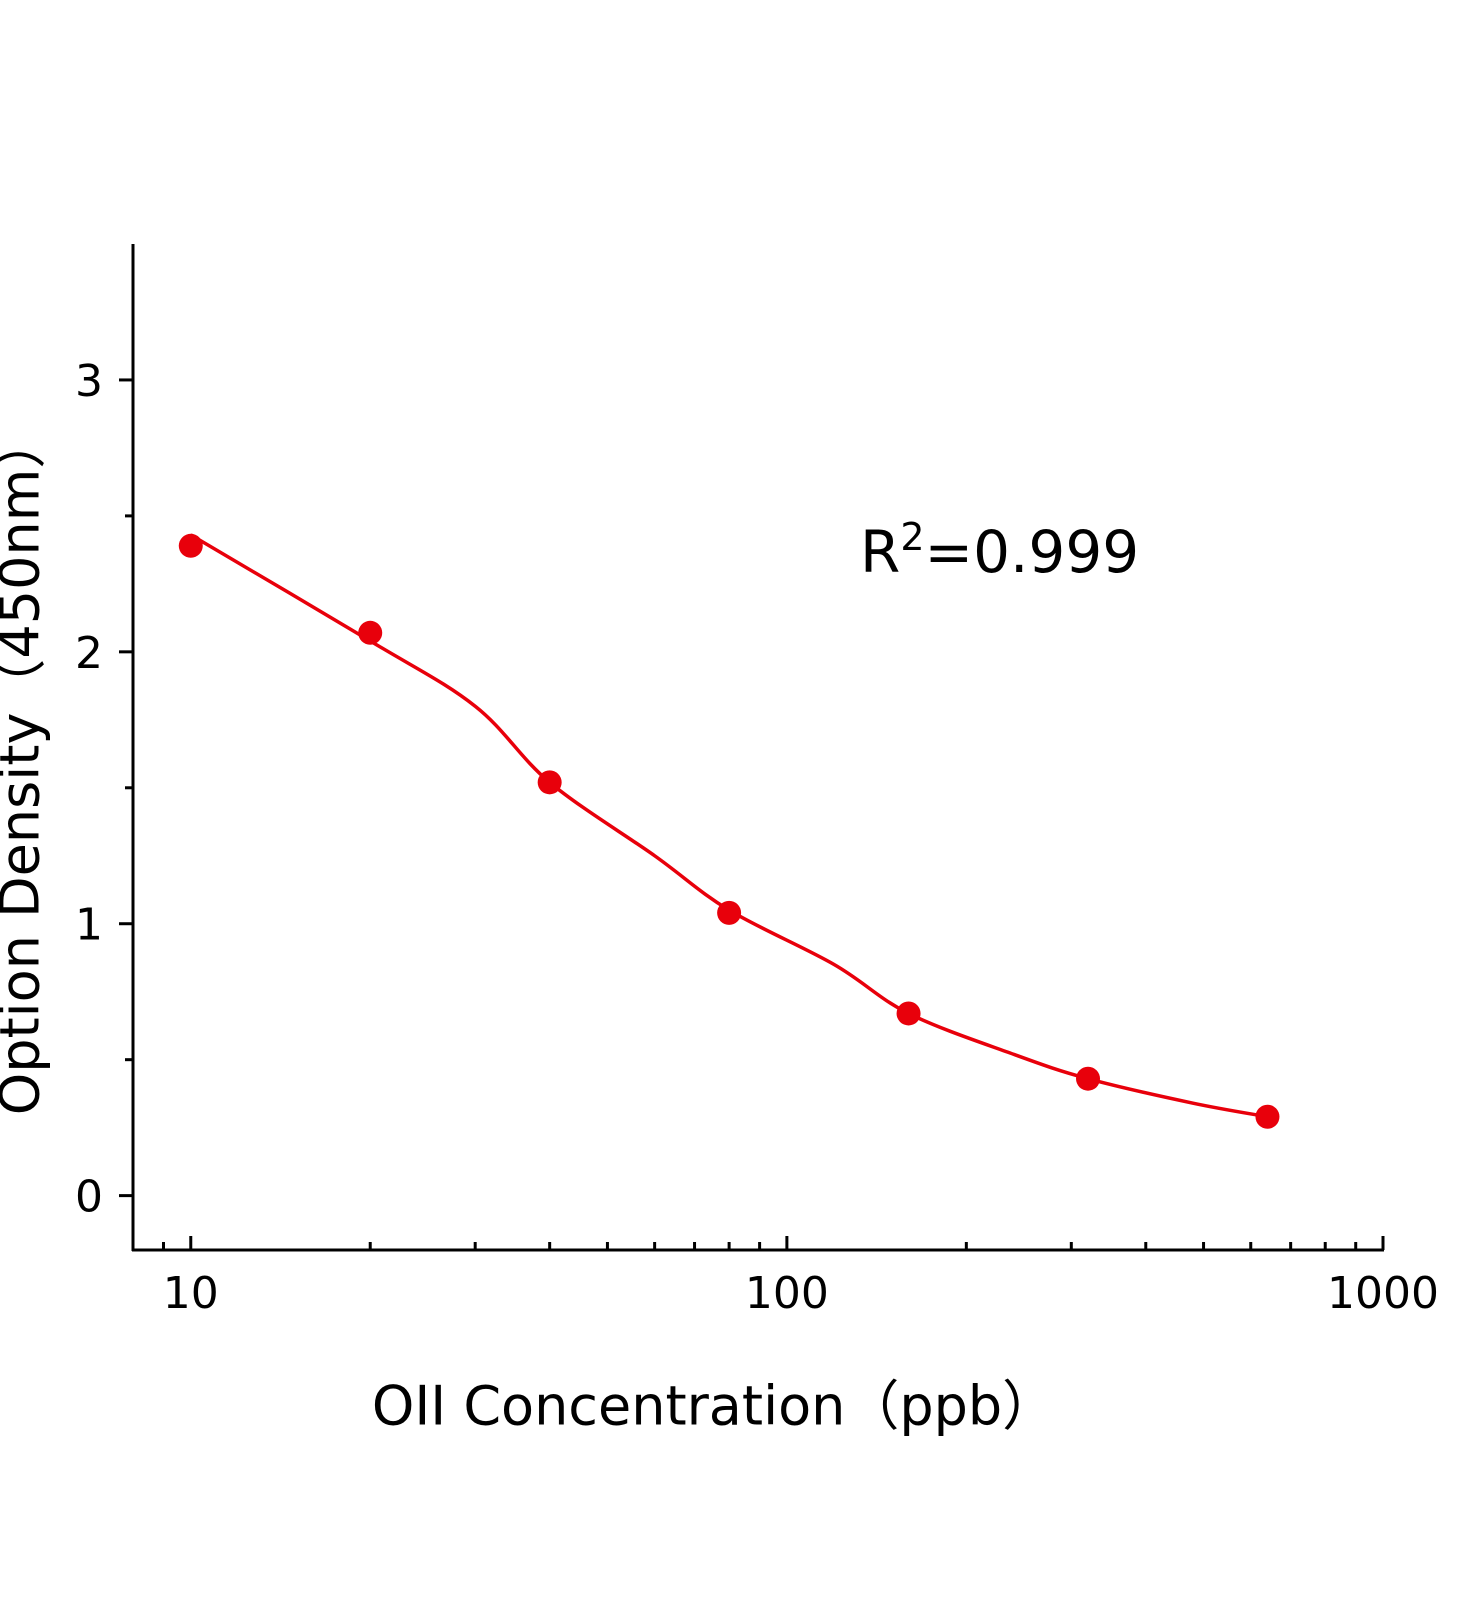  What do you see at coordinates (26, 765) in the screenshot?
I see `y-axis-title: Option Density（450nm）` at bounding box center [26, 765].